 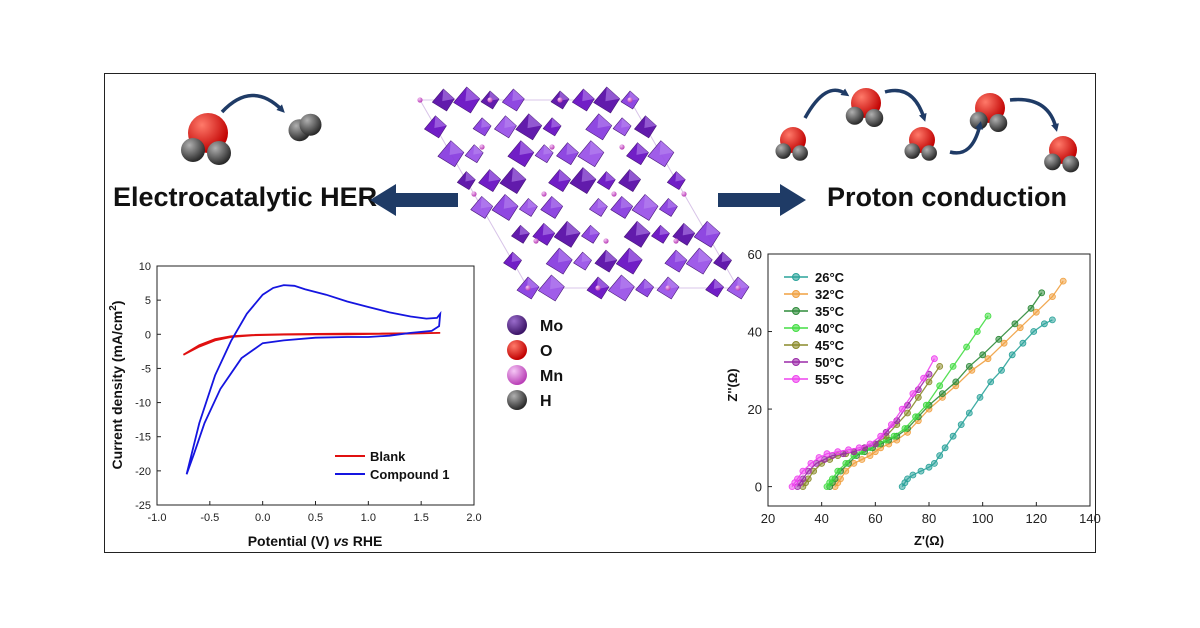 What do you see at coordinates (1090, 518) in the screenshot?
I see `nyq-x-tick-label: 140` at bounding box center [1090, 518].